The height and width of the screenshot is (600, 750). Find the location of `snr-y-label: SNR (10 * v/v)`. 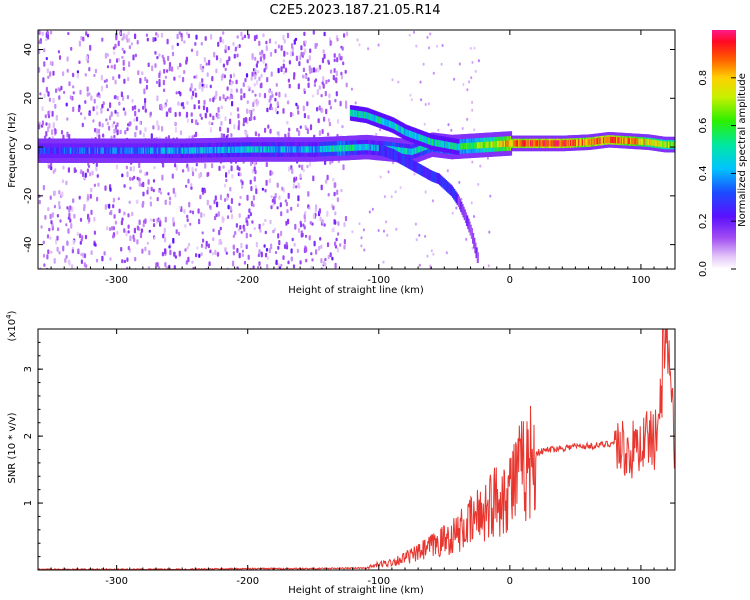

snr-y-label: SNR (10 * v/v) is located at coordinates (12, 447).